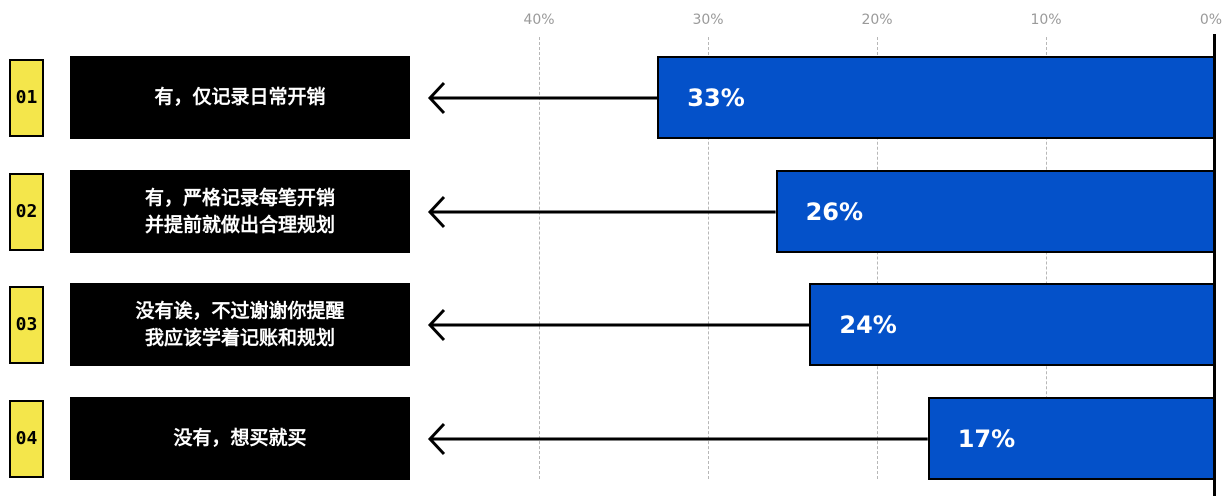 The width and height of the screenshot is (1230, 499). What do you see at coordinates (1214, 265) in the screenshot?
I see `zero-axis-line` at bounding box center [1214, 265].